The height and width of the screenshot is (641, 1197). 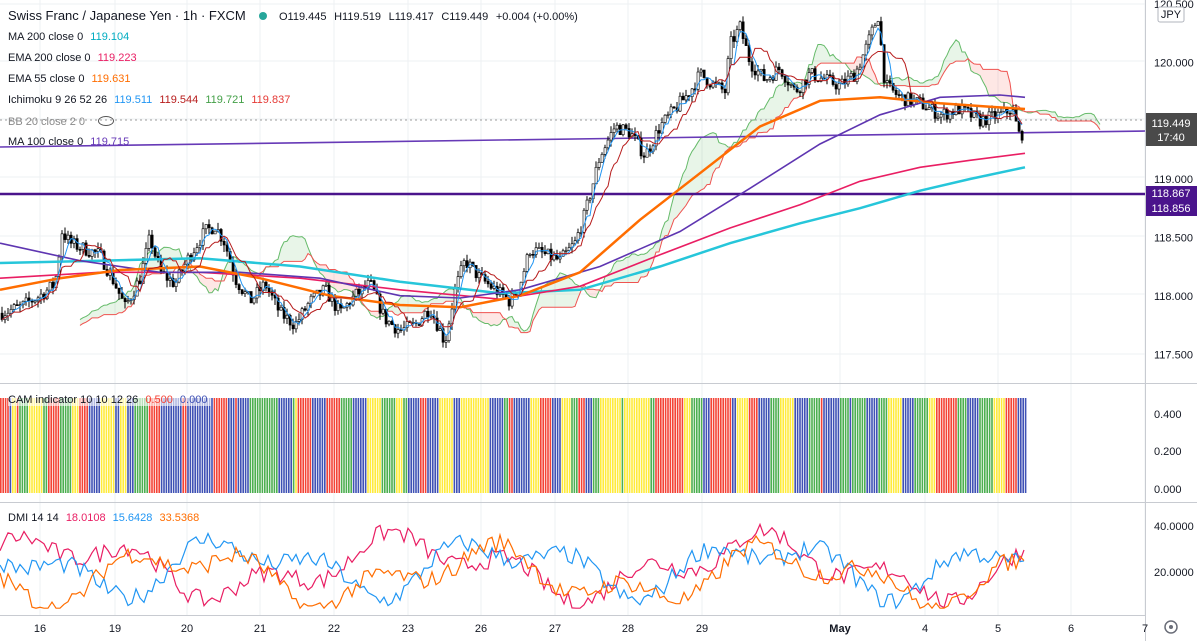 I want to click on legend-value: 119.715, so click(x=110, y=142).